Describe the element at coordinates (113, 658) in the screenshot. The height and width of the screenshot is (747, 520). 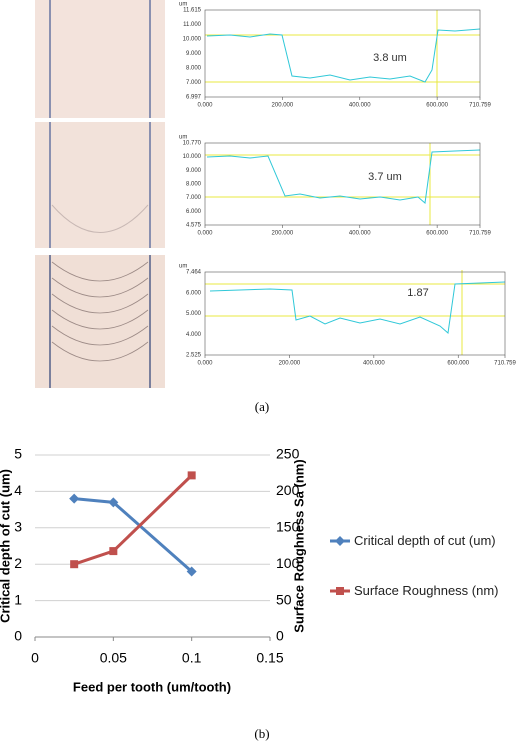
I see `x-tick-label: 0.05` at that location.